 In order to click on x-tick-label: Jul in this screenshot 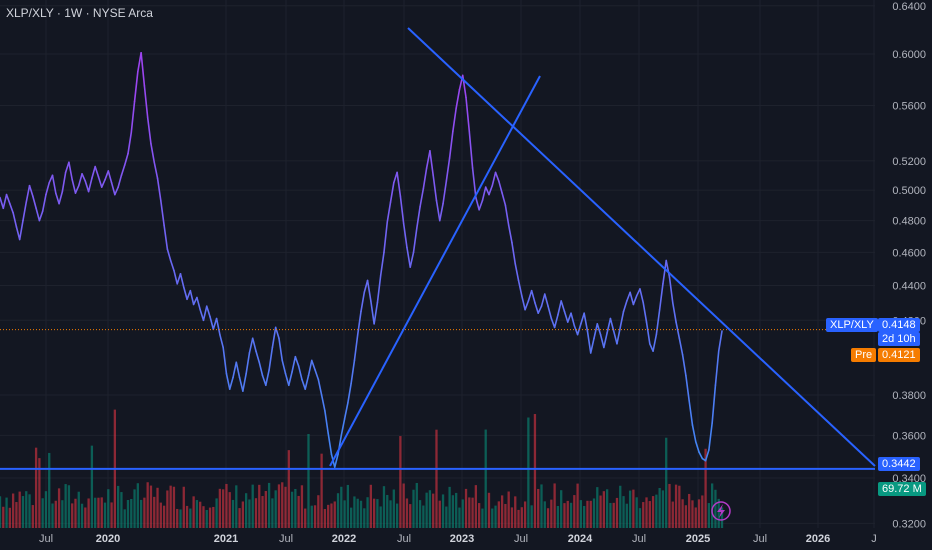, I will do `click(639, 539)`.